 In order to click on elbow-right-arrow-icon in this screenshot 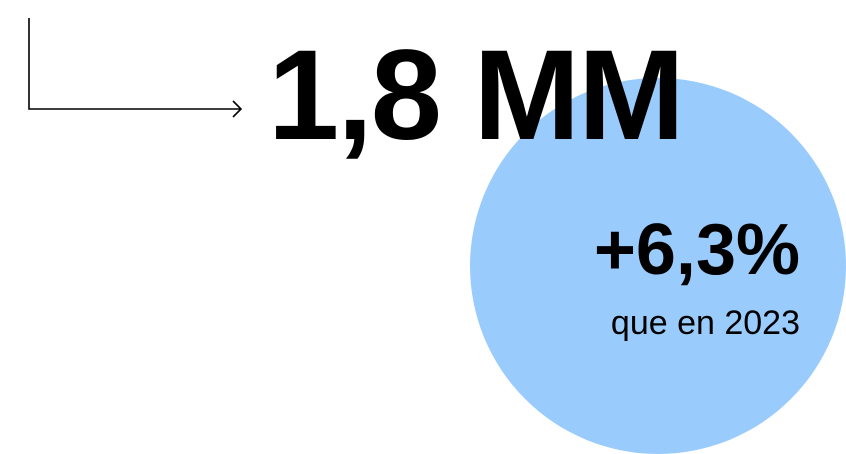, I will do `click(135, 68)`.